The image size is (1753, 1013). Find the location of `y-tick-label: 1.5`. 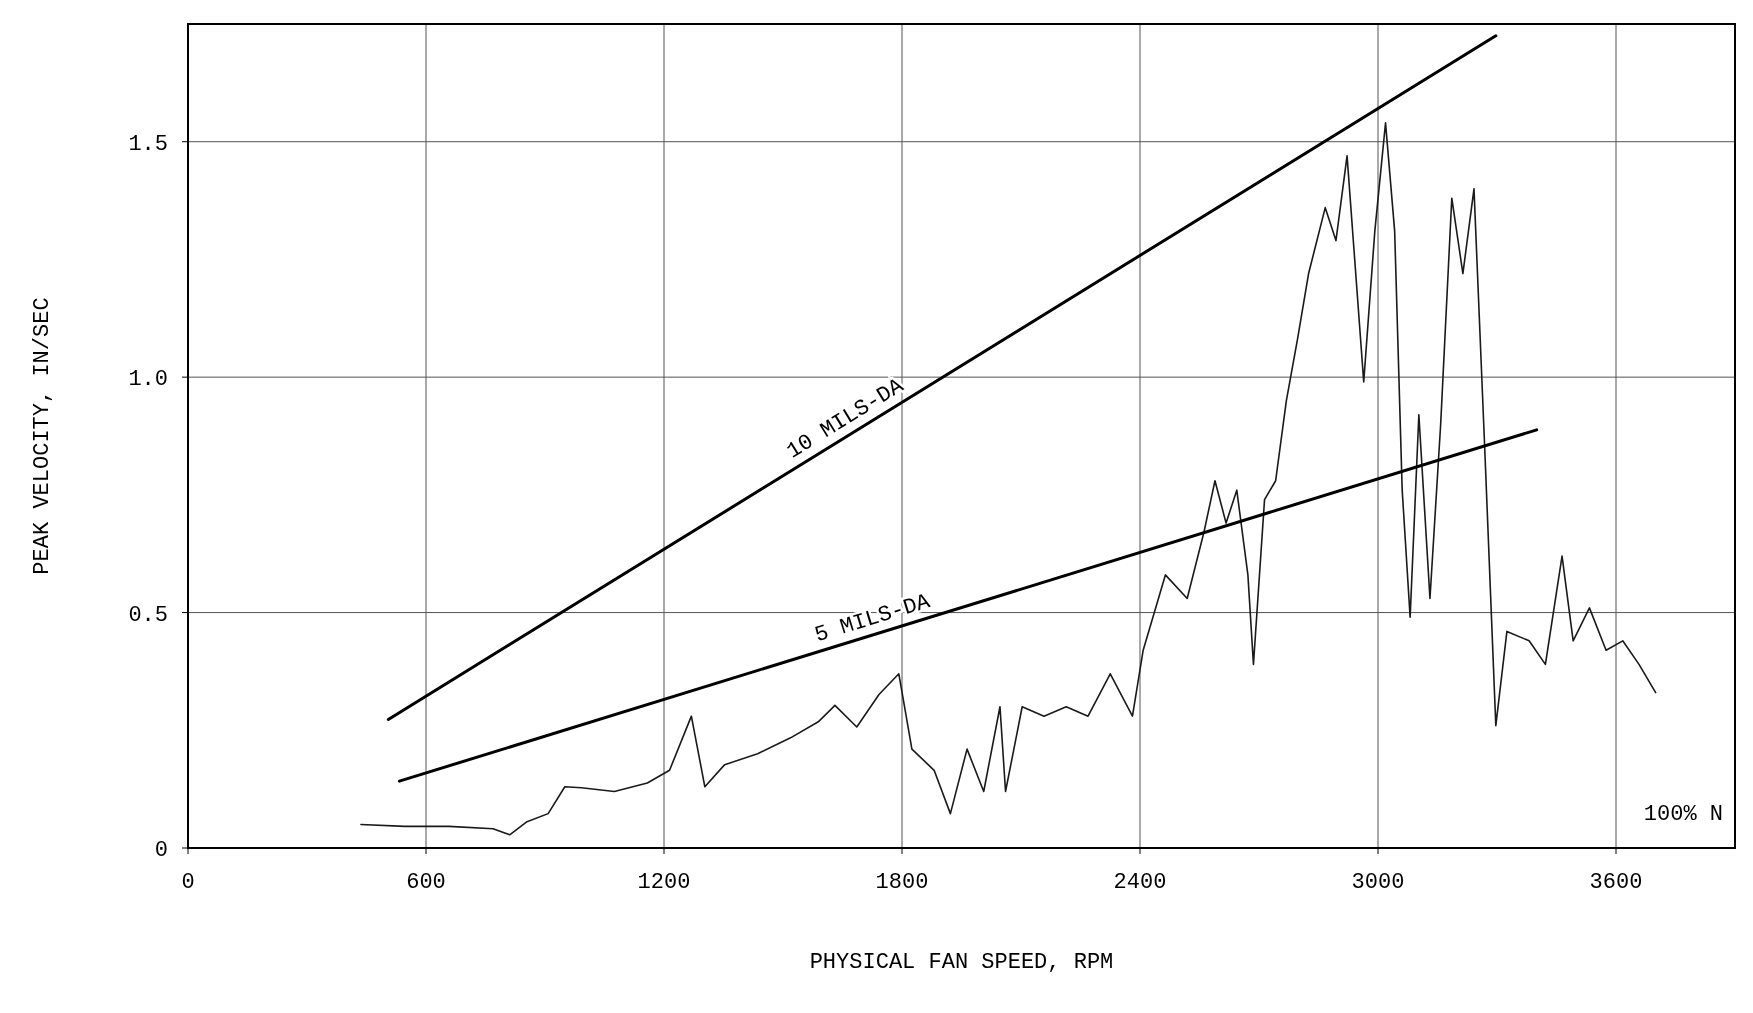

y-tick-label: 1.5 is located at coordinates (148, 144).